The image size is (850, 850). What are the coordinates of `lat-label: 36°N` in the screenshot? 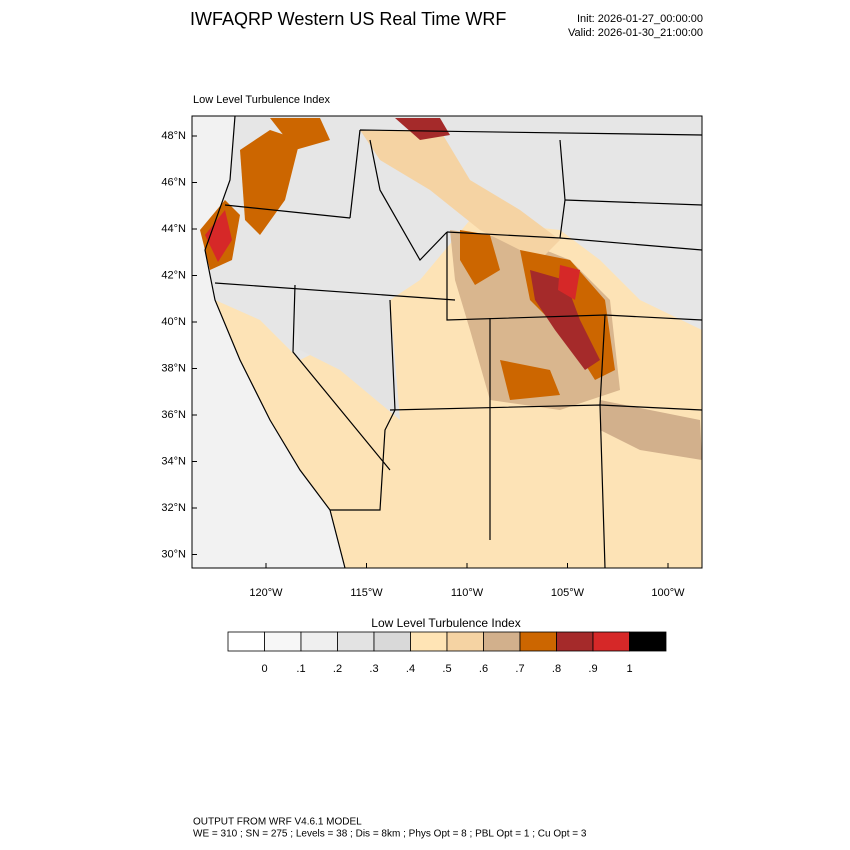 It's located at (173, 415).